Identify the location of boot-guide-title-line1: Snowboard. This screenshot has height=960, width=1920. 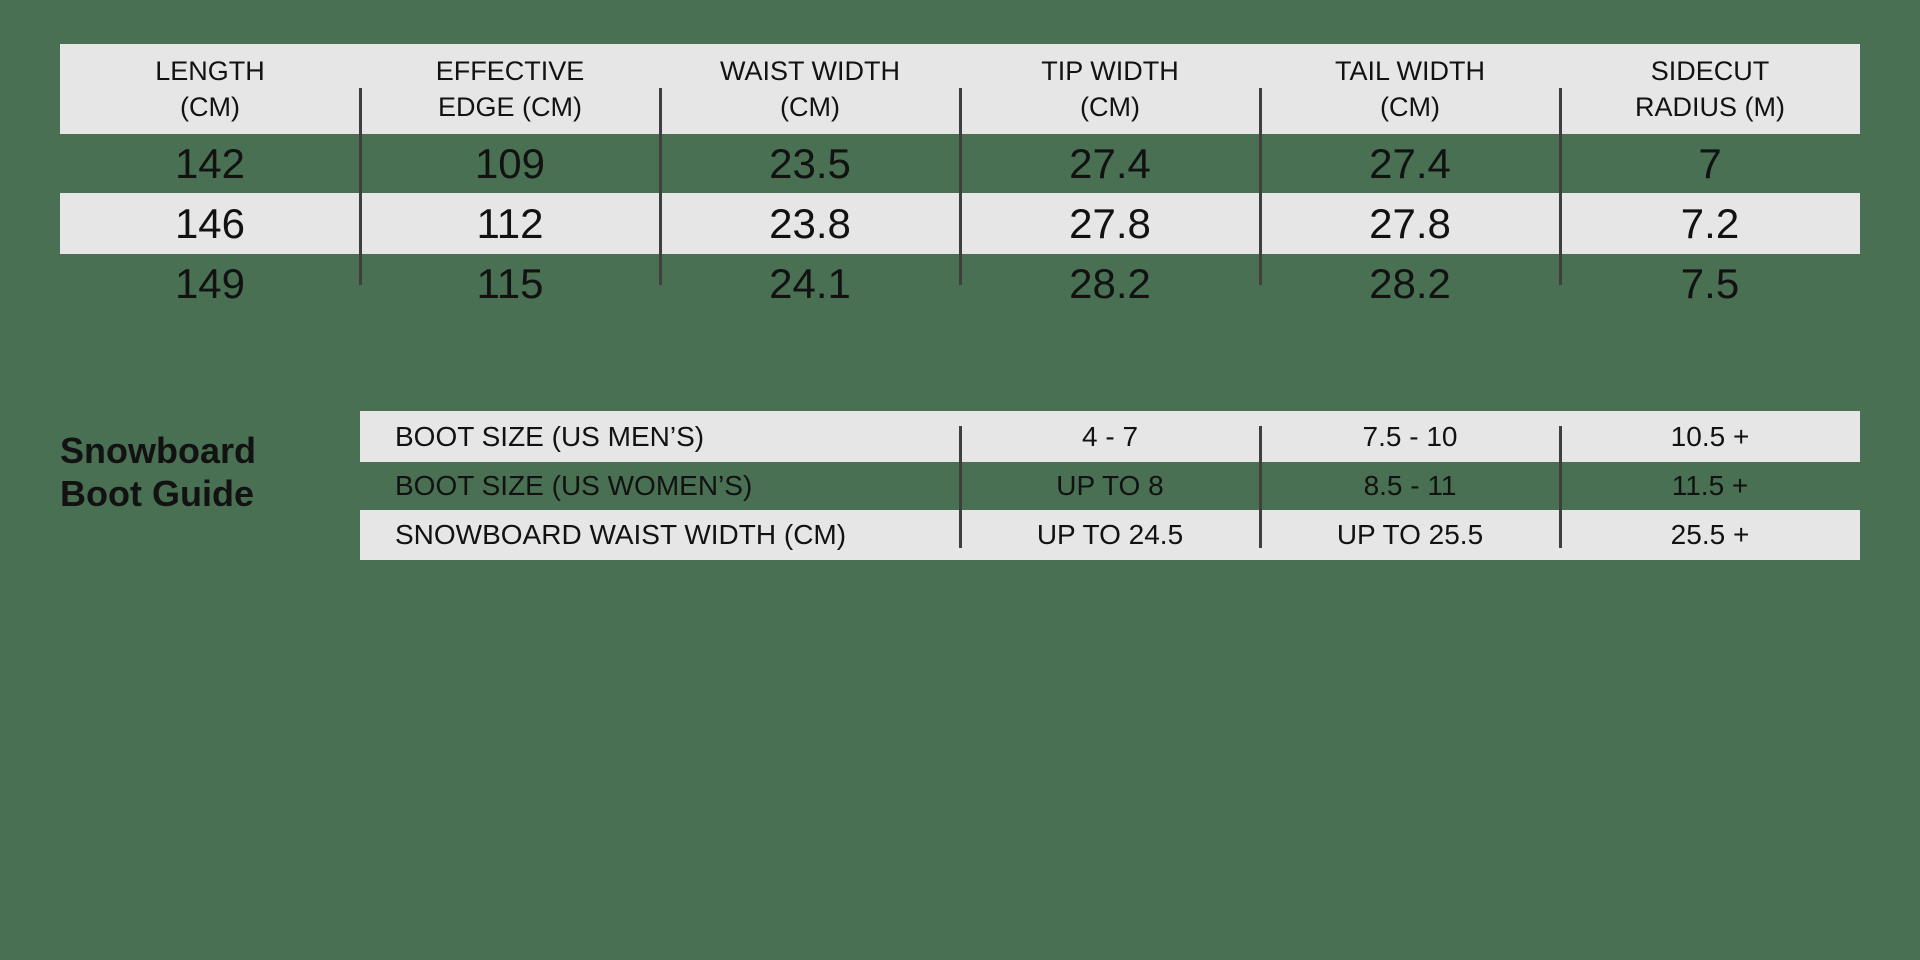
(158, 450).